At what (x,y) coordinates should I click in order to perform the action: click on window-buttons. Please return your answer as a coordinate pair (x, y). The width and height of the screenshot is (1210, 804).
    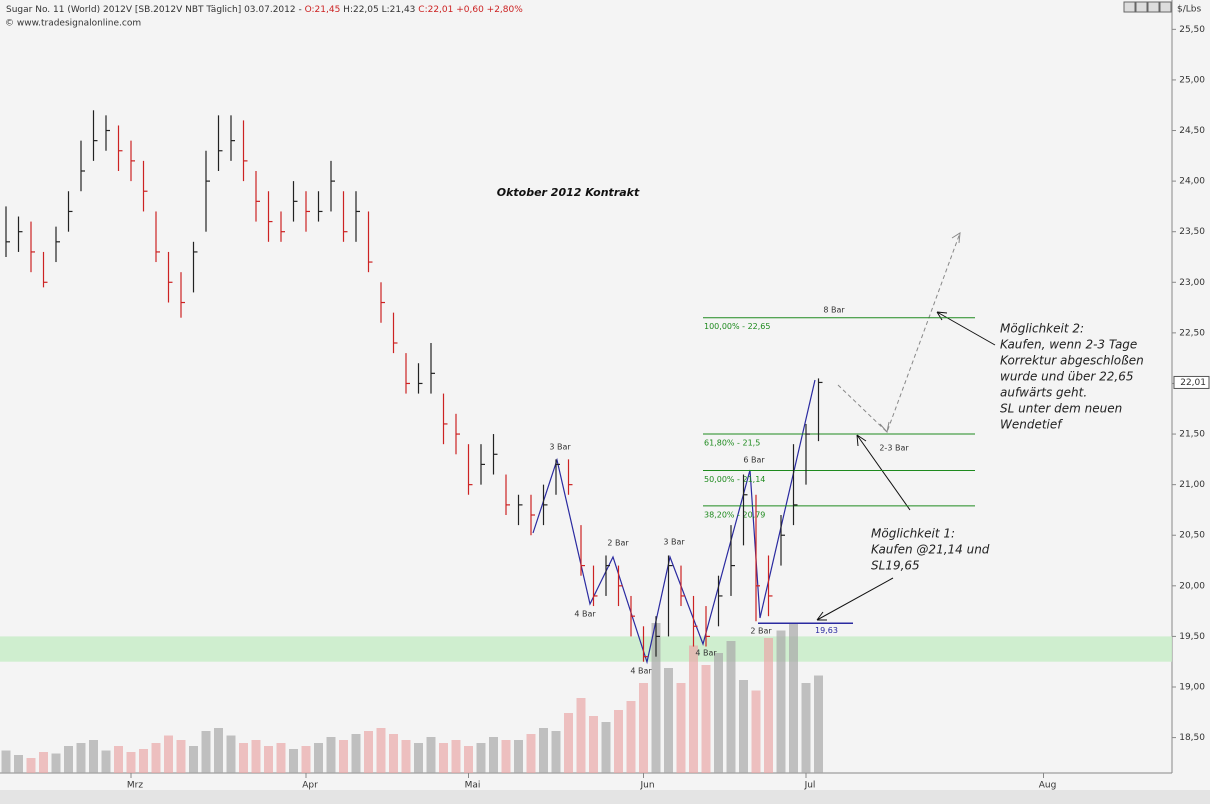
    Looking at the image, I should click on (1147, 7).